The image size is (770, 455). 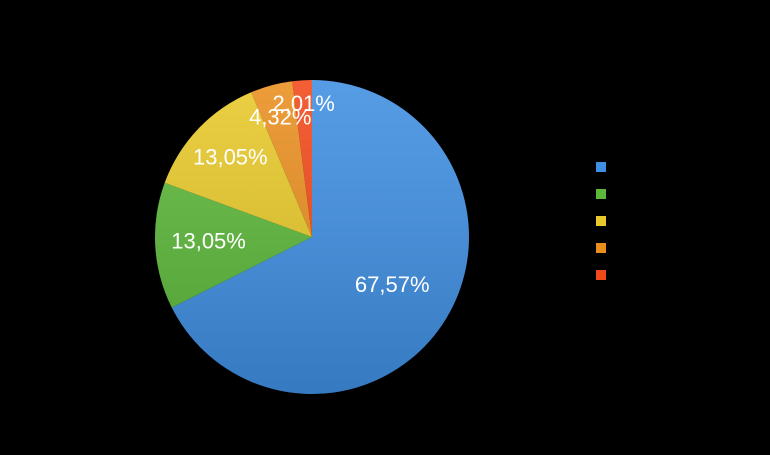 What do you see at coordinates (303, 103) in the screenshot?
I see `data-label: 2,01%` at bounding box center [303, 103].